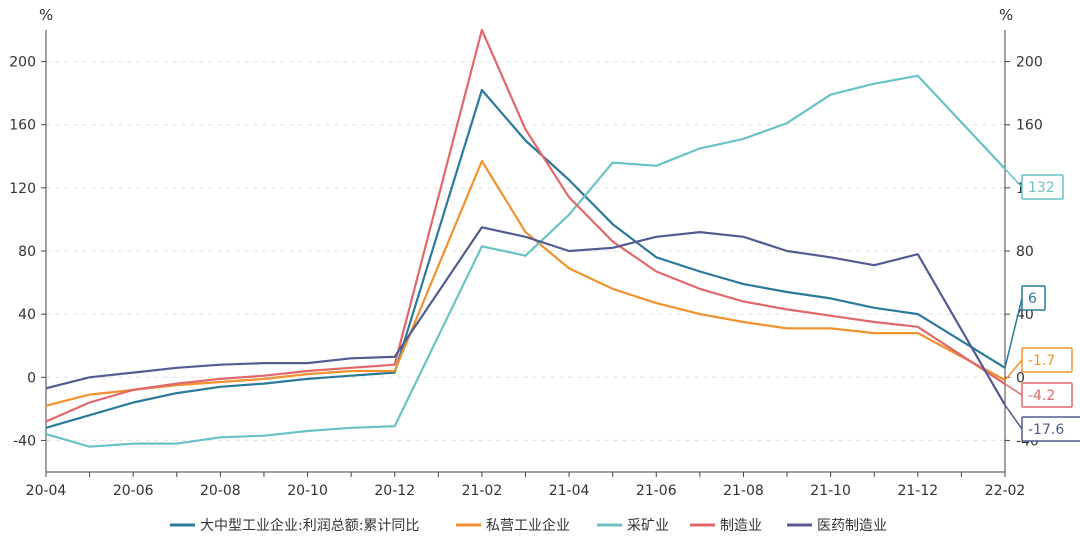  Describe the element at coordinates (569, 491) in the screenshot. I see `x-tick-label: 21-04` at that location.